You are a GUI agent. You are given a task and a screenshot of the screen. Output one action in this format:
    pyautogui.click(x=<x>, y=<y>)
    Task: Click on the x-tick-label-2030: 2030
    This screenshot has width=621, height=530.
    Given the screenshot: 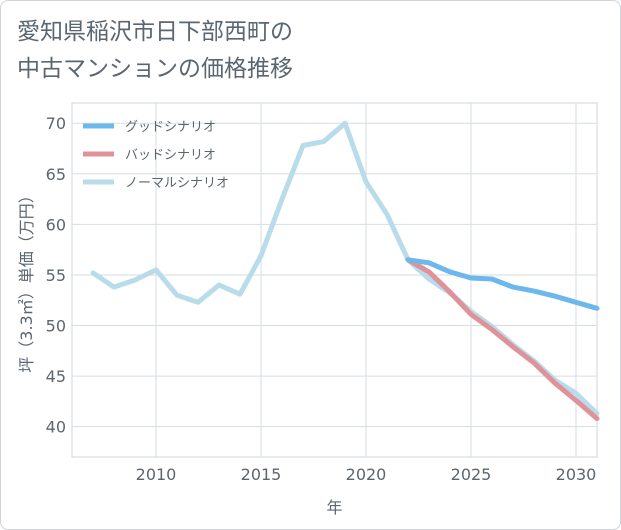 What is the action you would take?
    pyautogui.click(x=576, y=474)
    